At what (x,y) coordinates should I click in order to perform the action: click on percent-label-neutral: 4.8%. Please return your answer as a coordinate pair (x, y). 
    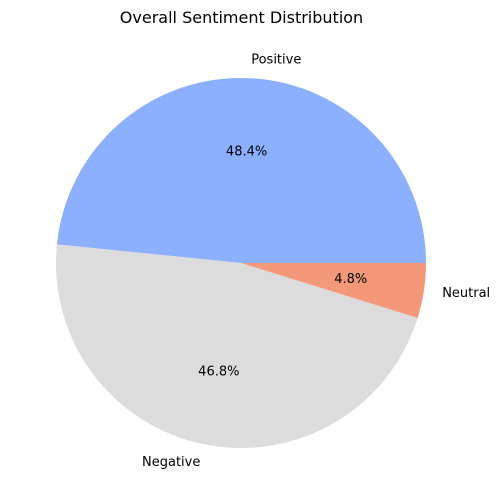
    Looking at the image, I should click on (350, 279).